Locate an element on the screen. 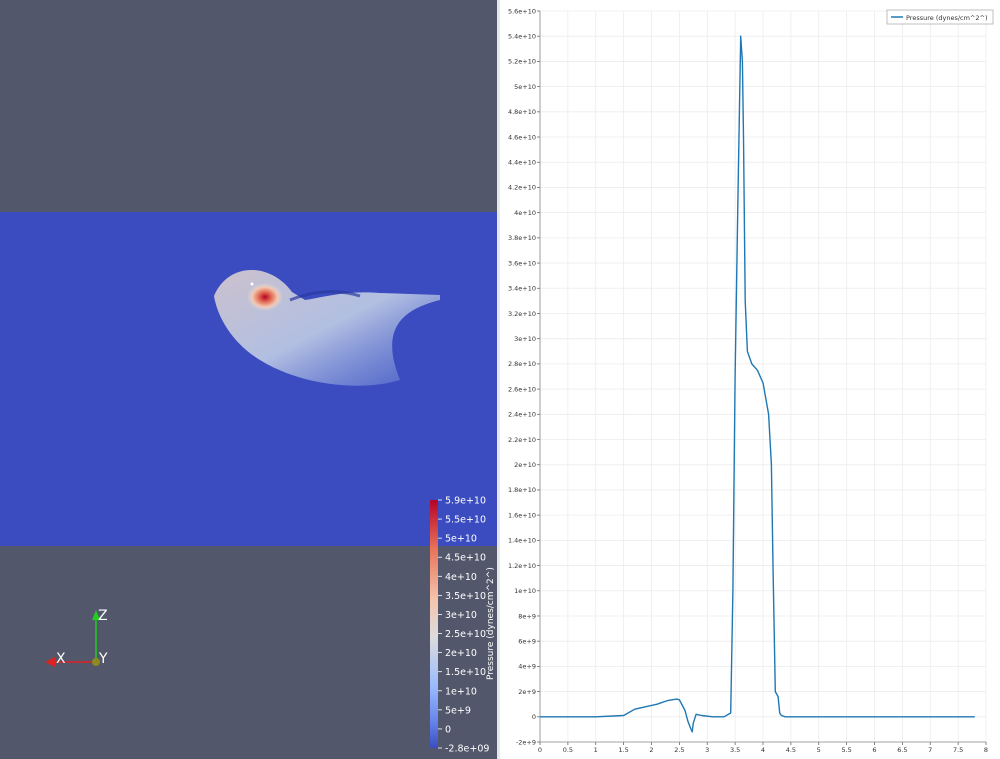 This screenshot has width=1000, height=759. x-tick-label: 7 is located at coordinates (930, 750).